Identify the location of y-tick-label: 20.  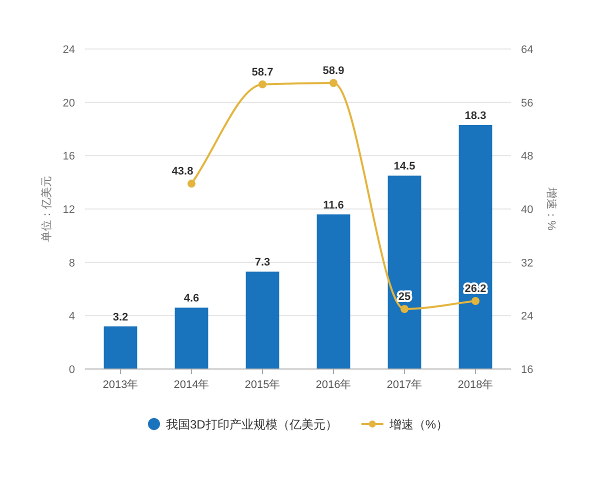
(68, 103).